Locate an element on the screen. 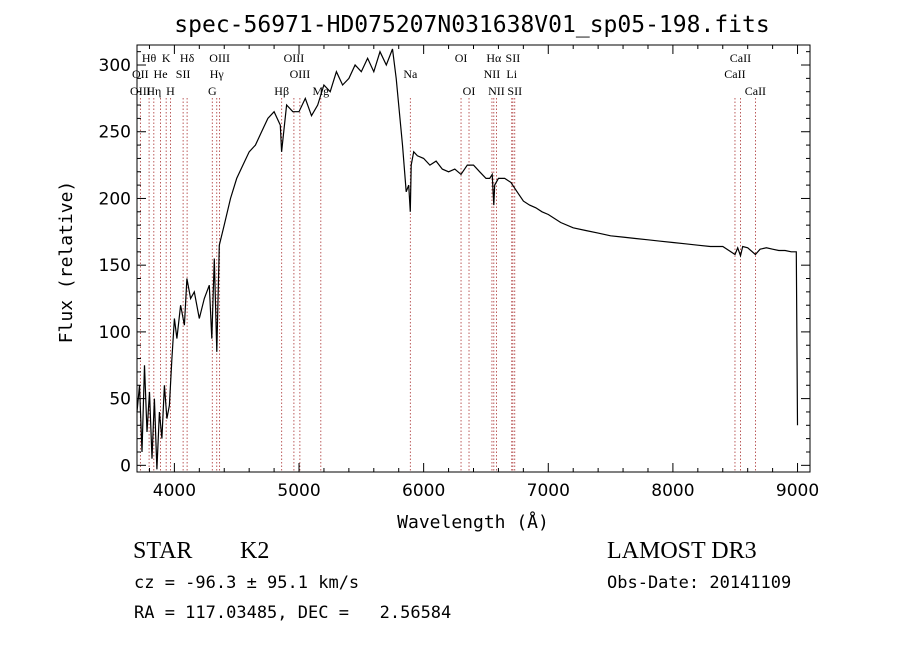 This screenshot has height=649, width=900. spectral-line-label: Mg is located at coordinates (320, 91).